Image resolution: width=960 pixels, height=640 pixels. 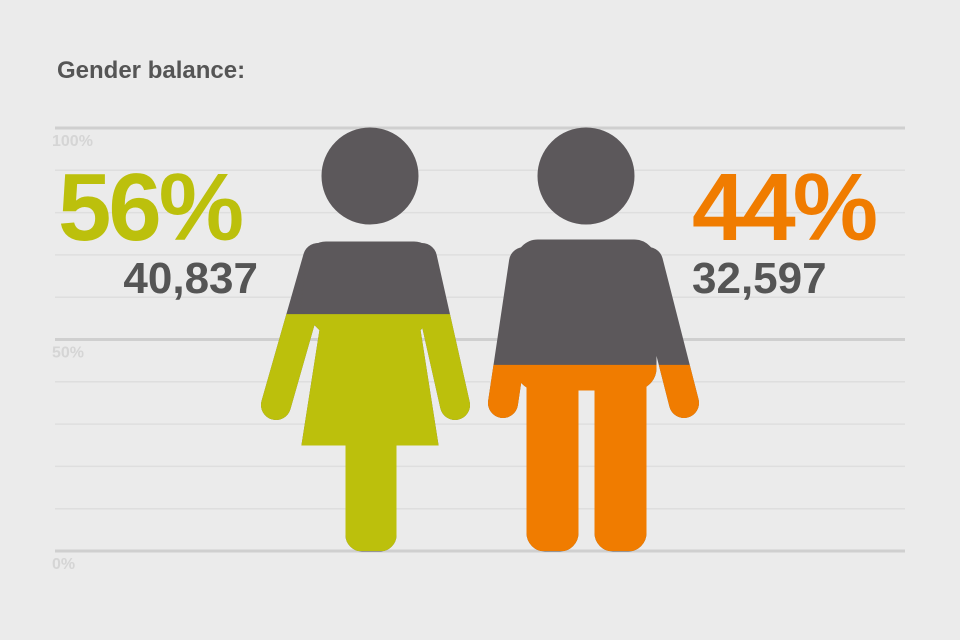 What do you see at coordinates (63, 564) in the screenshot?
I see `y-tick-label: 0%` at bounding box center [63, 564].